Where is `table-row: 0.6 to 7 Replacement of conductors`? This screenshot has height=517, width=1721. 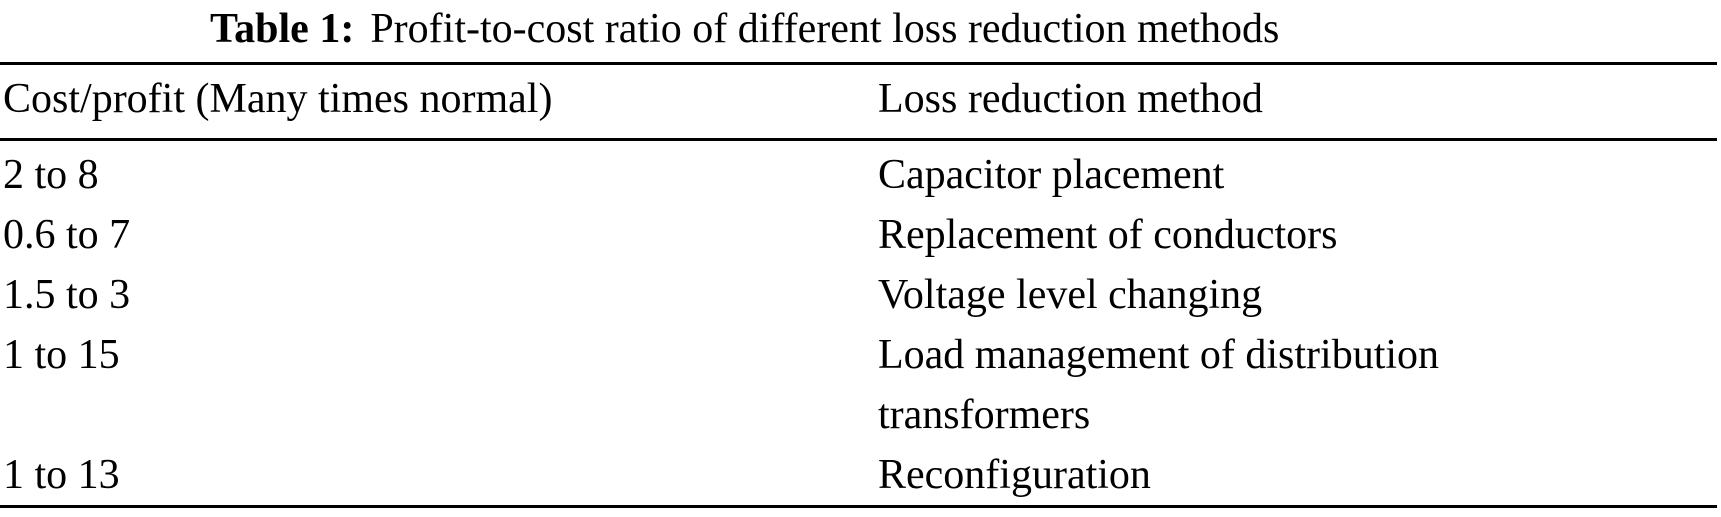
table-row: 0.6 to 7 Replacement of conductors is located at coordinates (858, 235).